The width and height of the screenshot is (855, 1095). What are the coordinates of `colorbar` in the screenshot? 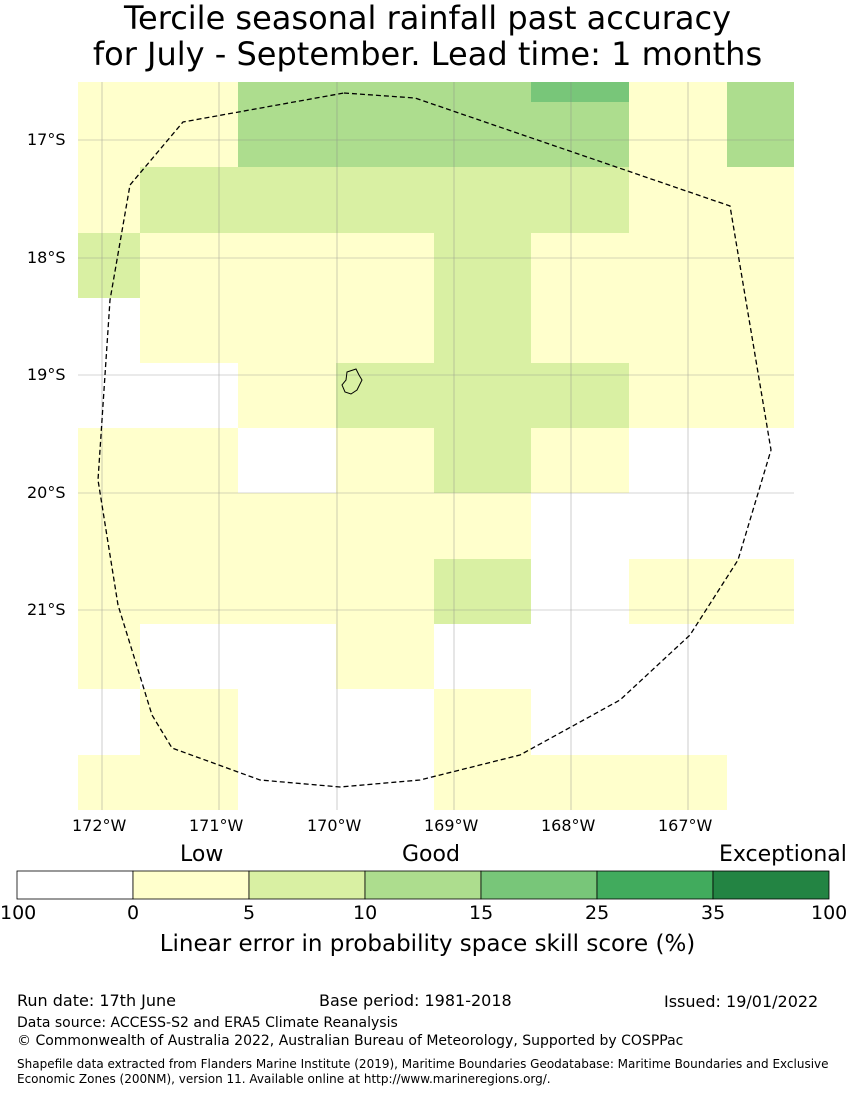 It's located at (423, 885).